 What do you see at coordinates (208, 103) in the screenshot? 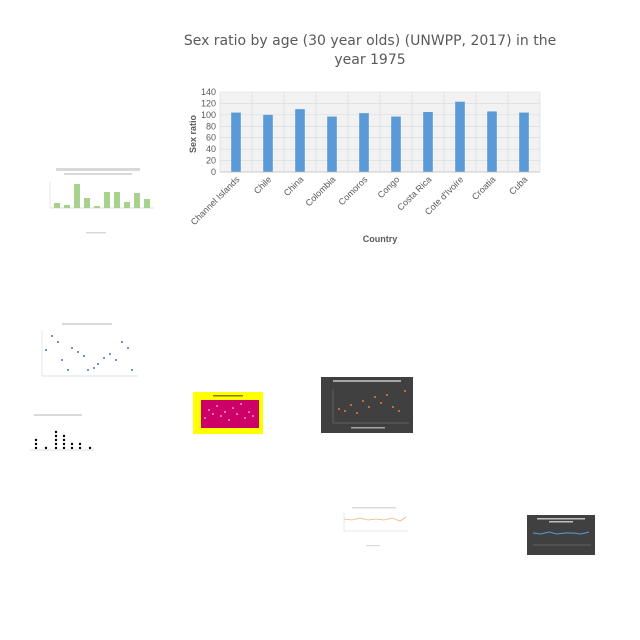
I see `y-tick-label: 120` at bounding box center [208, 103].